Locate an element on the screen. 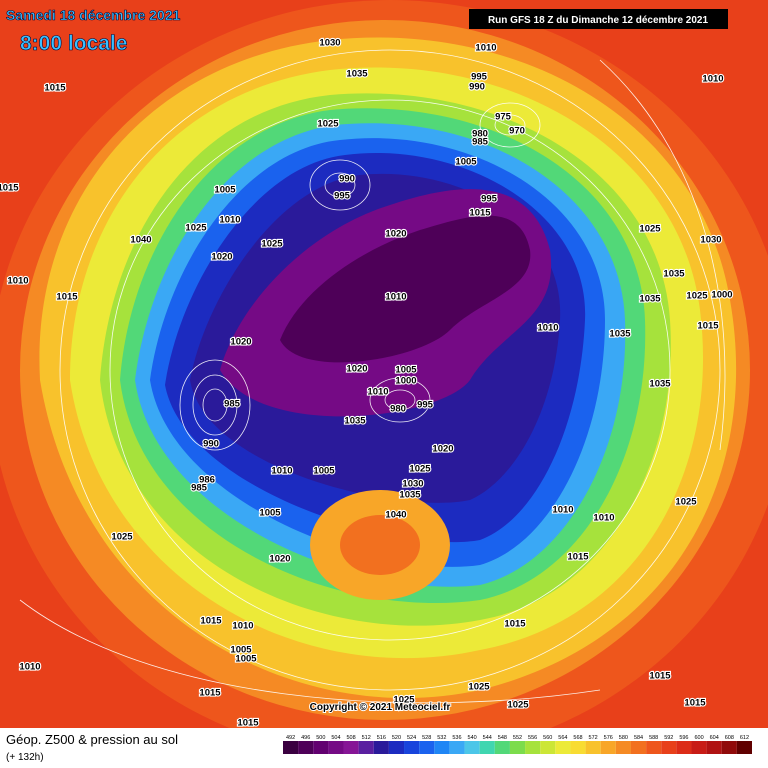 This screenshot has width=768, height=768. scale-label: 584 is located at coordinates (638, 738).